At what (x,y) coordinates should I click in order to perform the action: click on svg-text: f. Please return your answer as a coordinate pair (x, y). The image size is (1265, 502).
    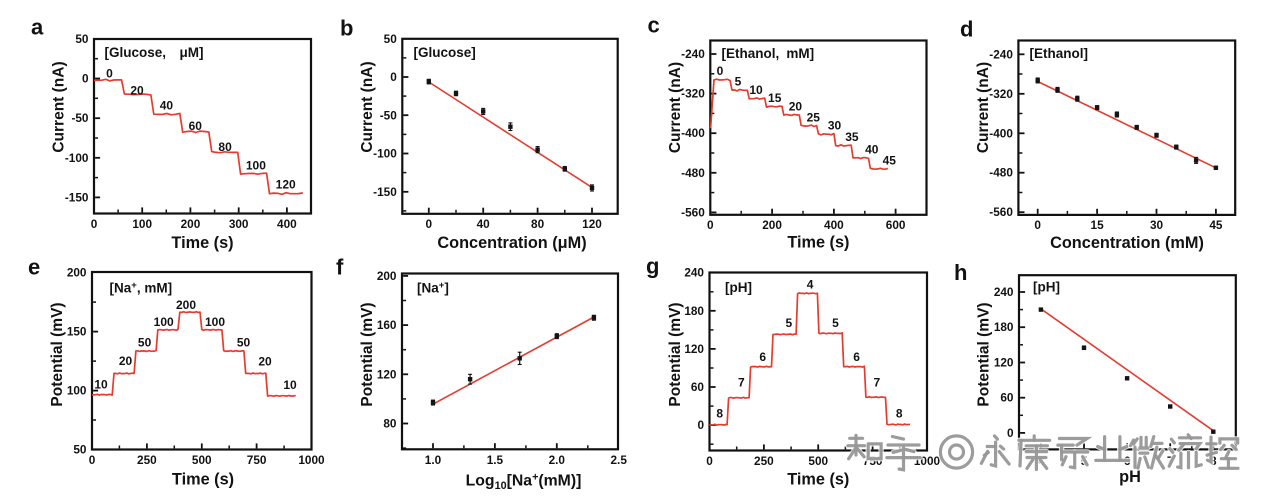
    Looking at the image, I should click on (340, 267).